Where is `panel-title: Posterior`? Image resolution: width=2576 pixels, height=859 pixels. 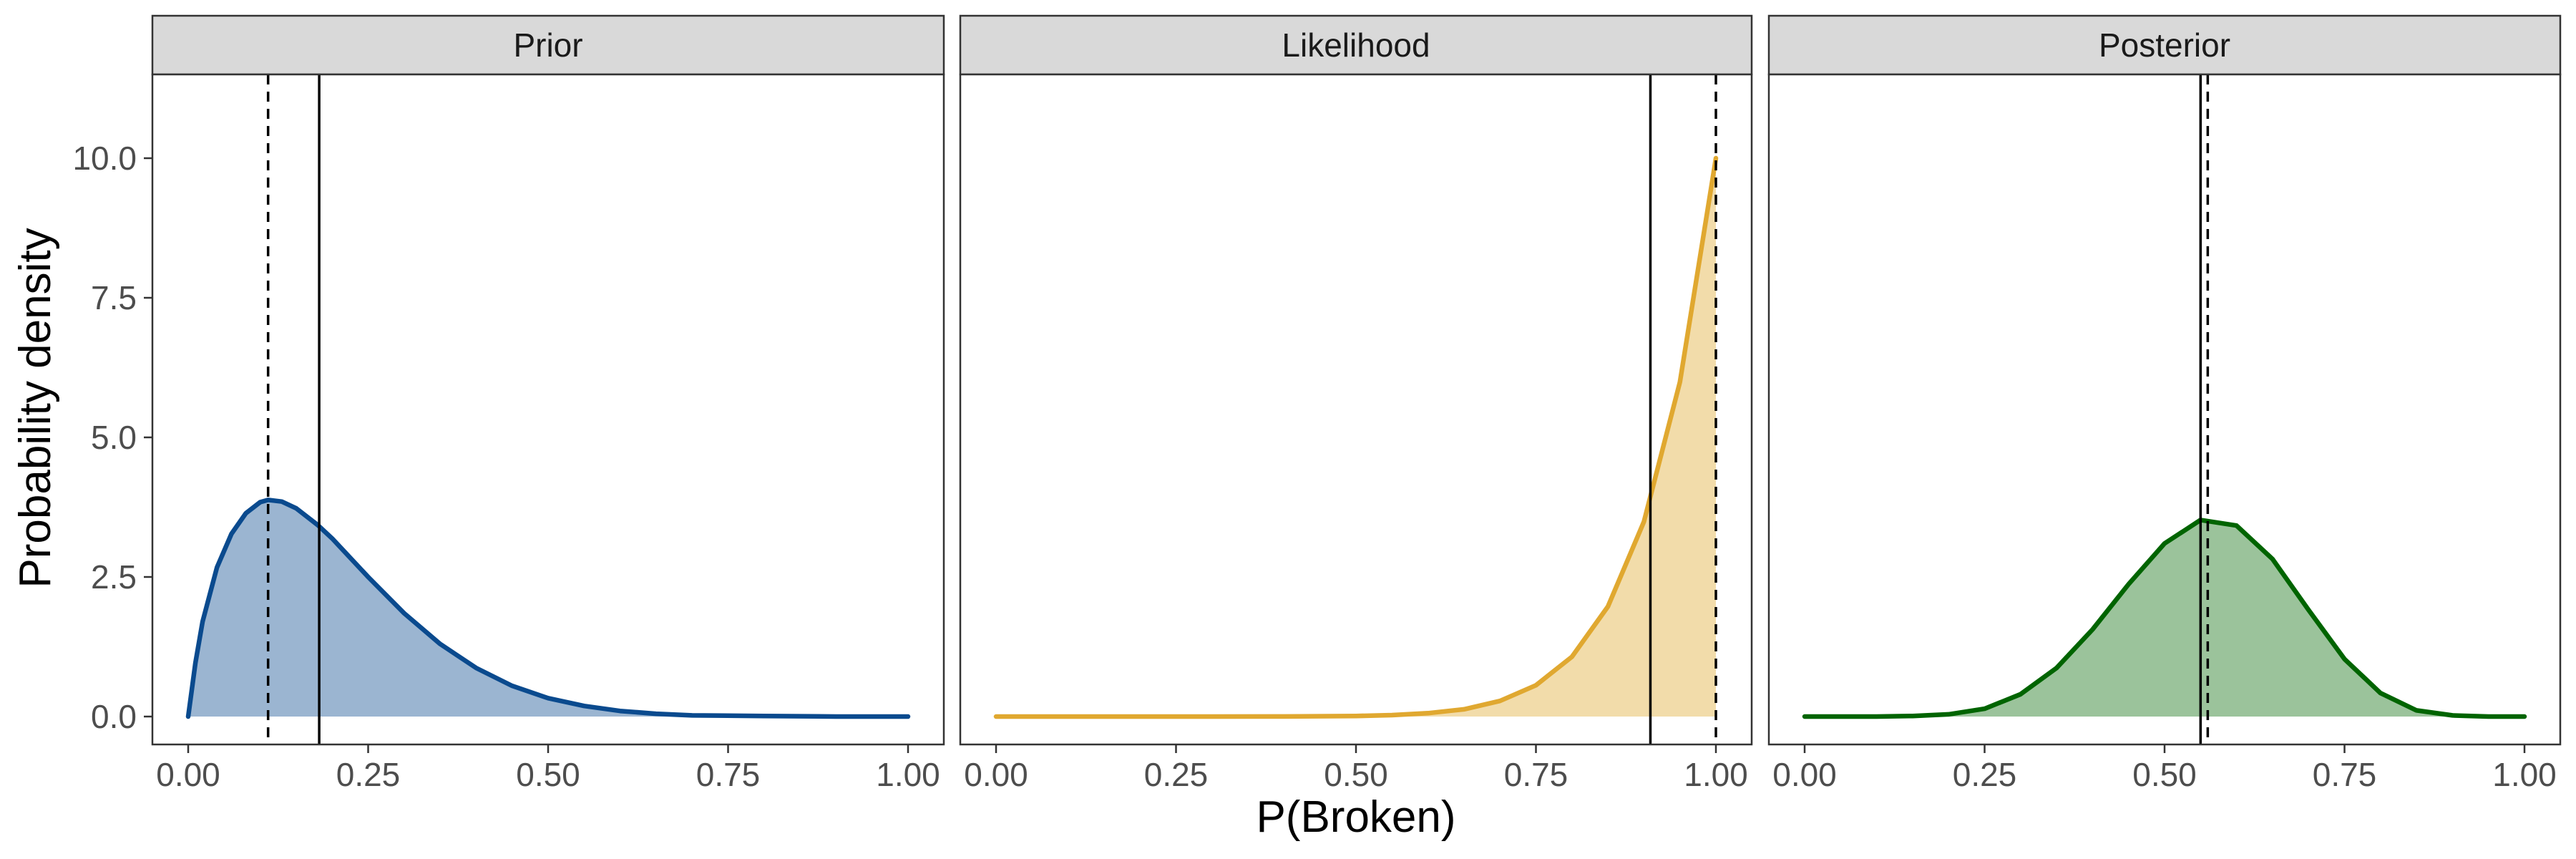 panel-title: Posterior is located at coordinates (2164, 45).